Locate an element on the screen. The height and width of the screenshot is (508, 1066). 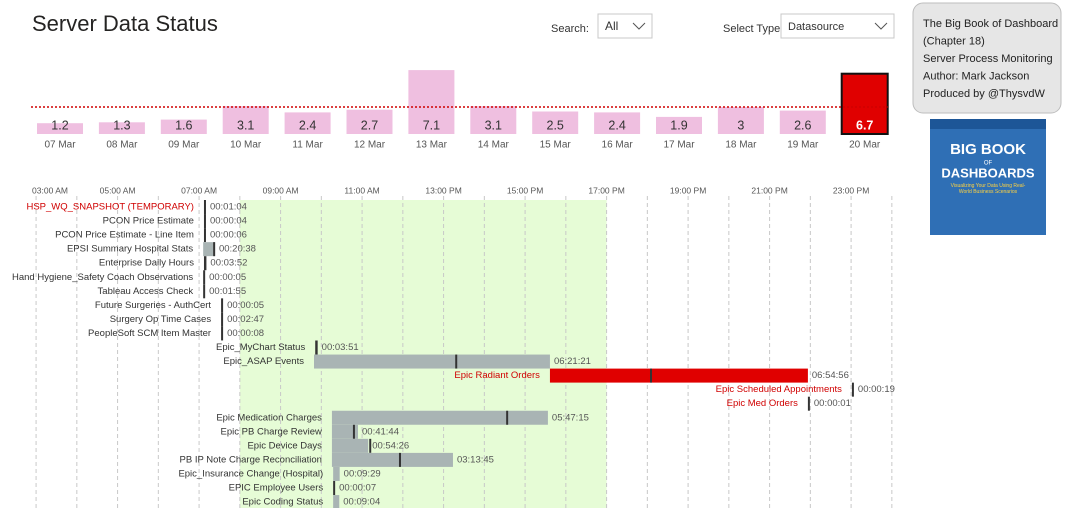
cover-title: DASHBOARDS is located at coordinates (988, 172).